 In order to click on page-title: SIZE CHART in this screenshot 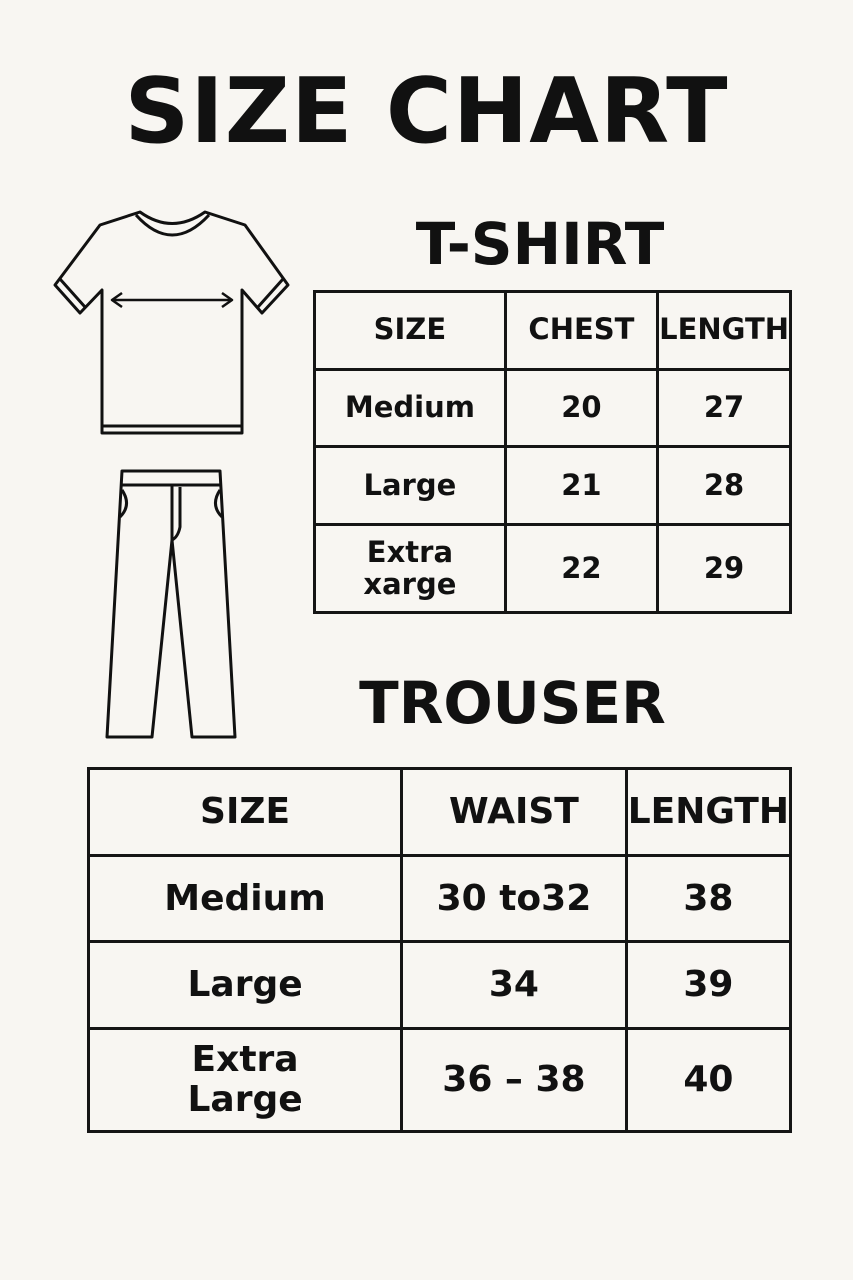, I will do `click(426, 111)`.